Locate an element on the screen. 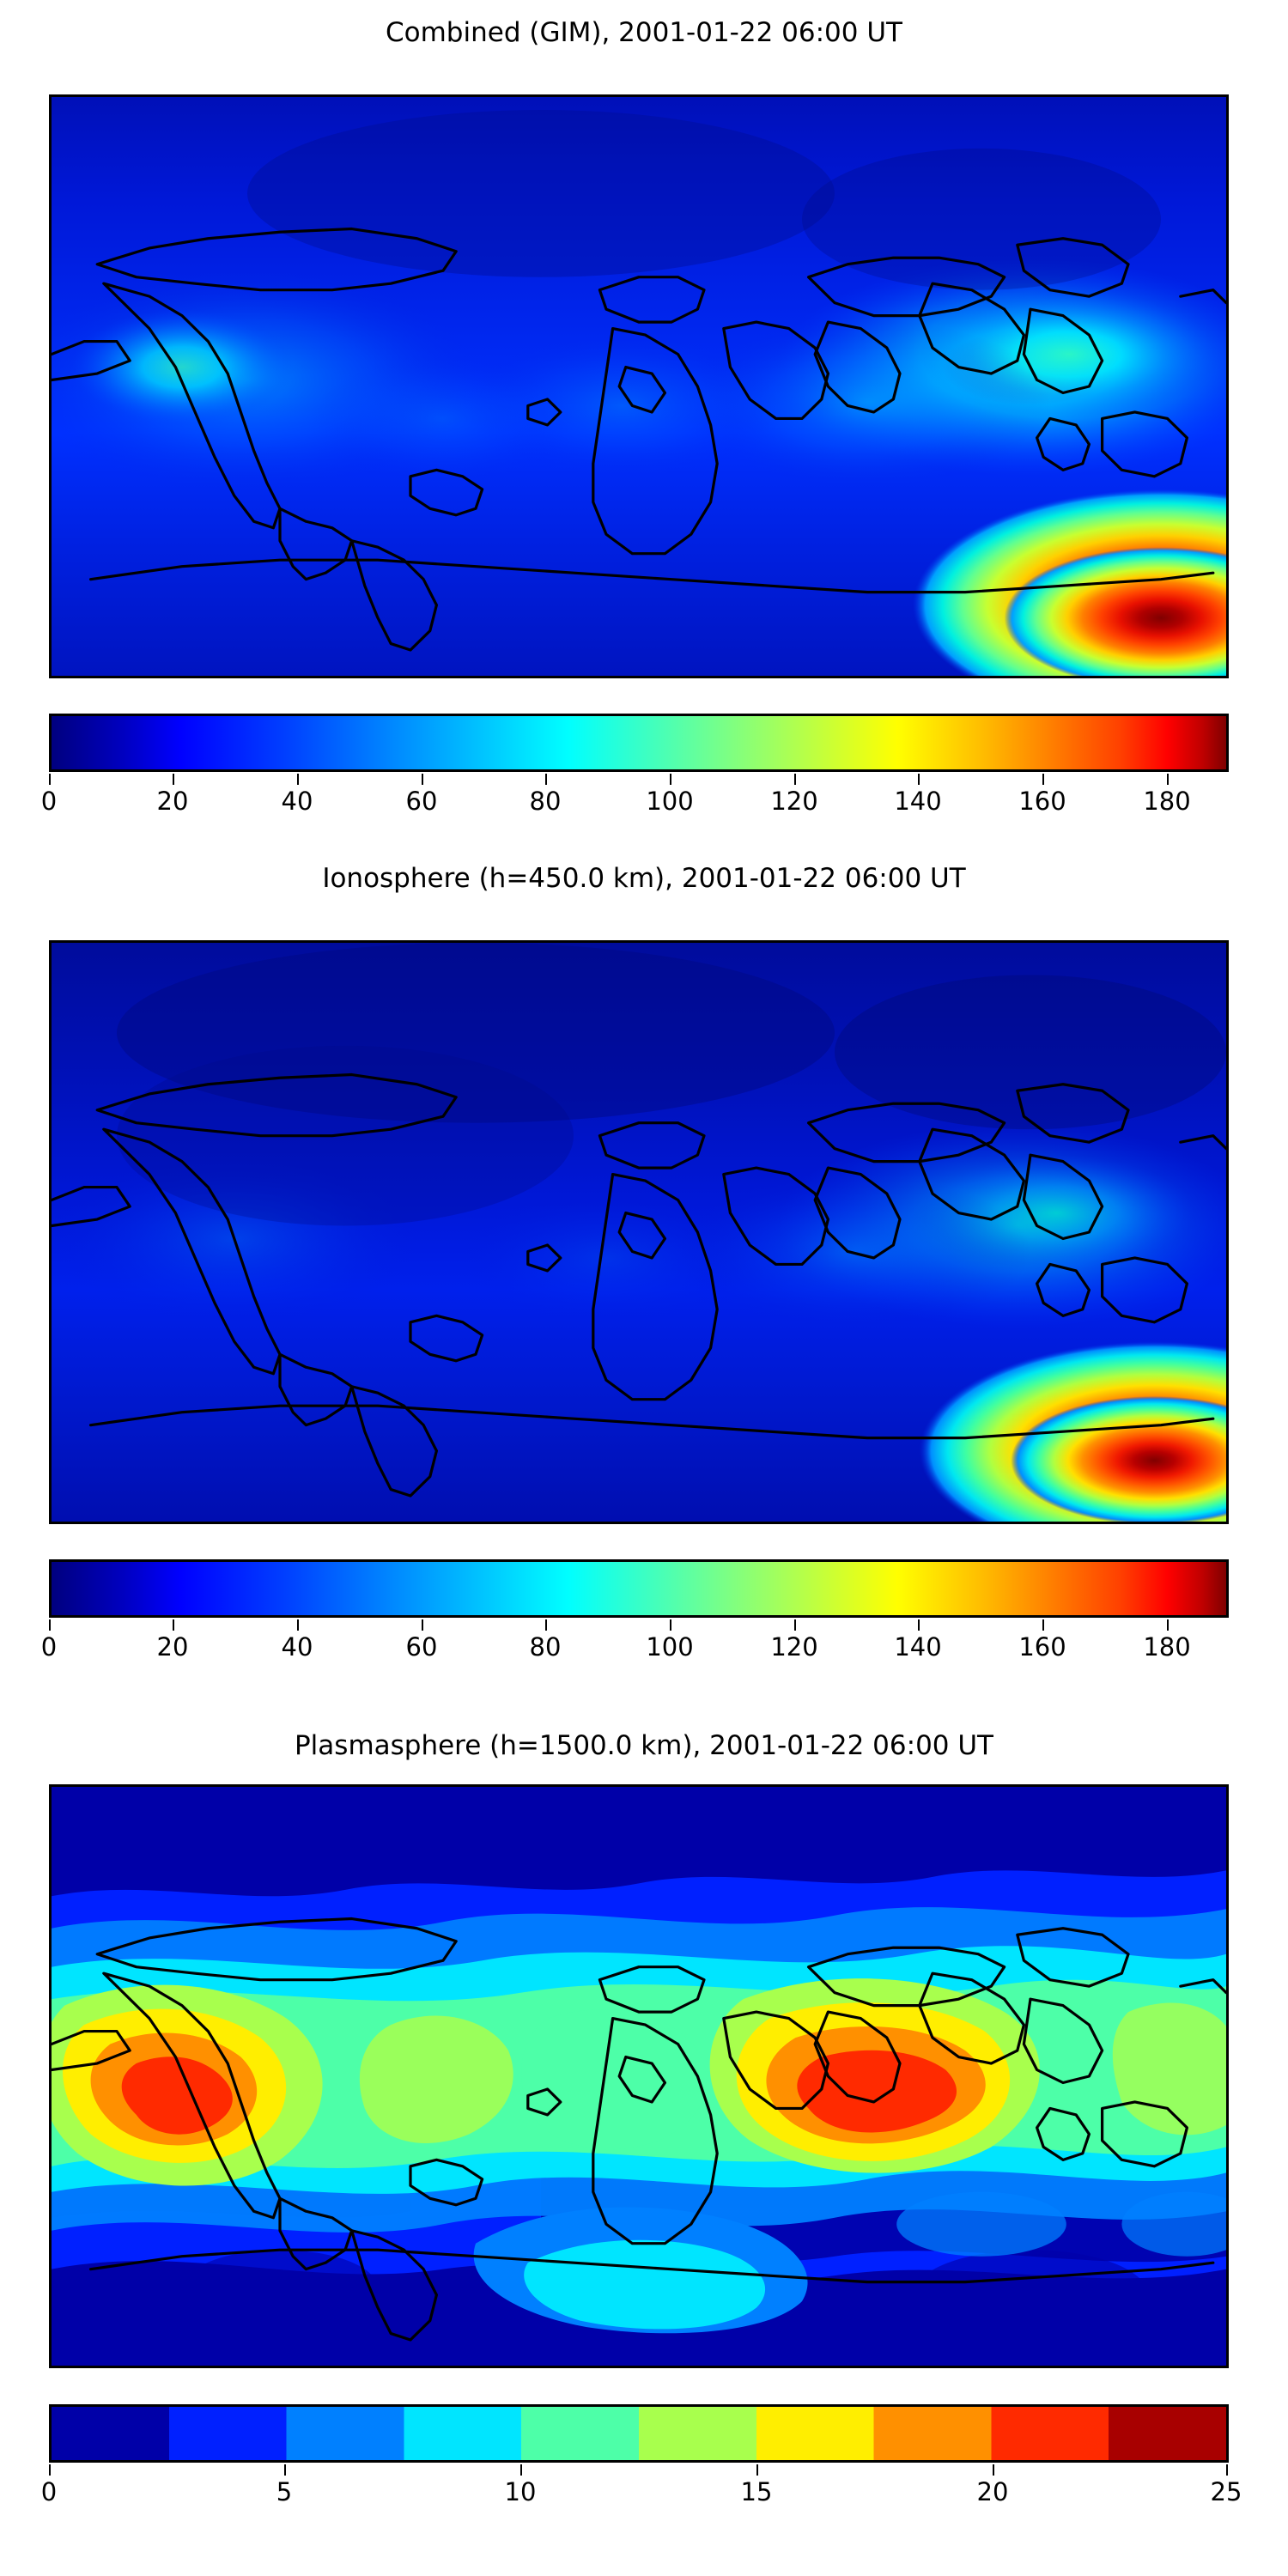 The height and width of the screenshot is (2576, 1288). cbar2-tick-40: 40 is located at coordinates (297, 1647).